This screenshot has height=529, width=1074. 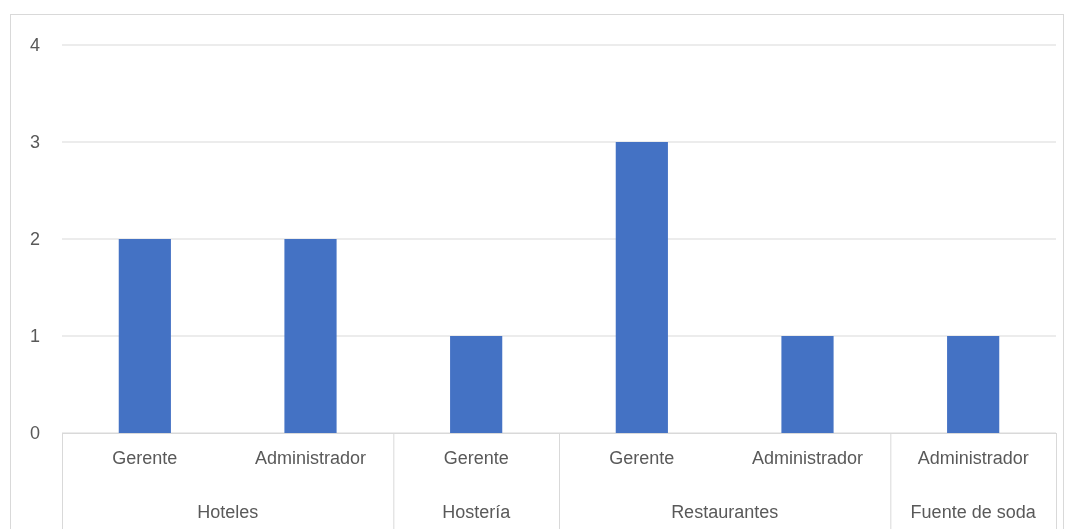 What do you see at coordinates (34, 45) in the screenshot?
I see `y-tick-label: 4` at bounding box center [34, 45].